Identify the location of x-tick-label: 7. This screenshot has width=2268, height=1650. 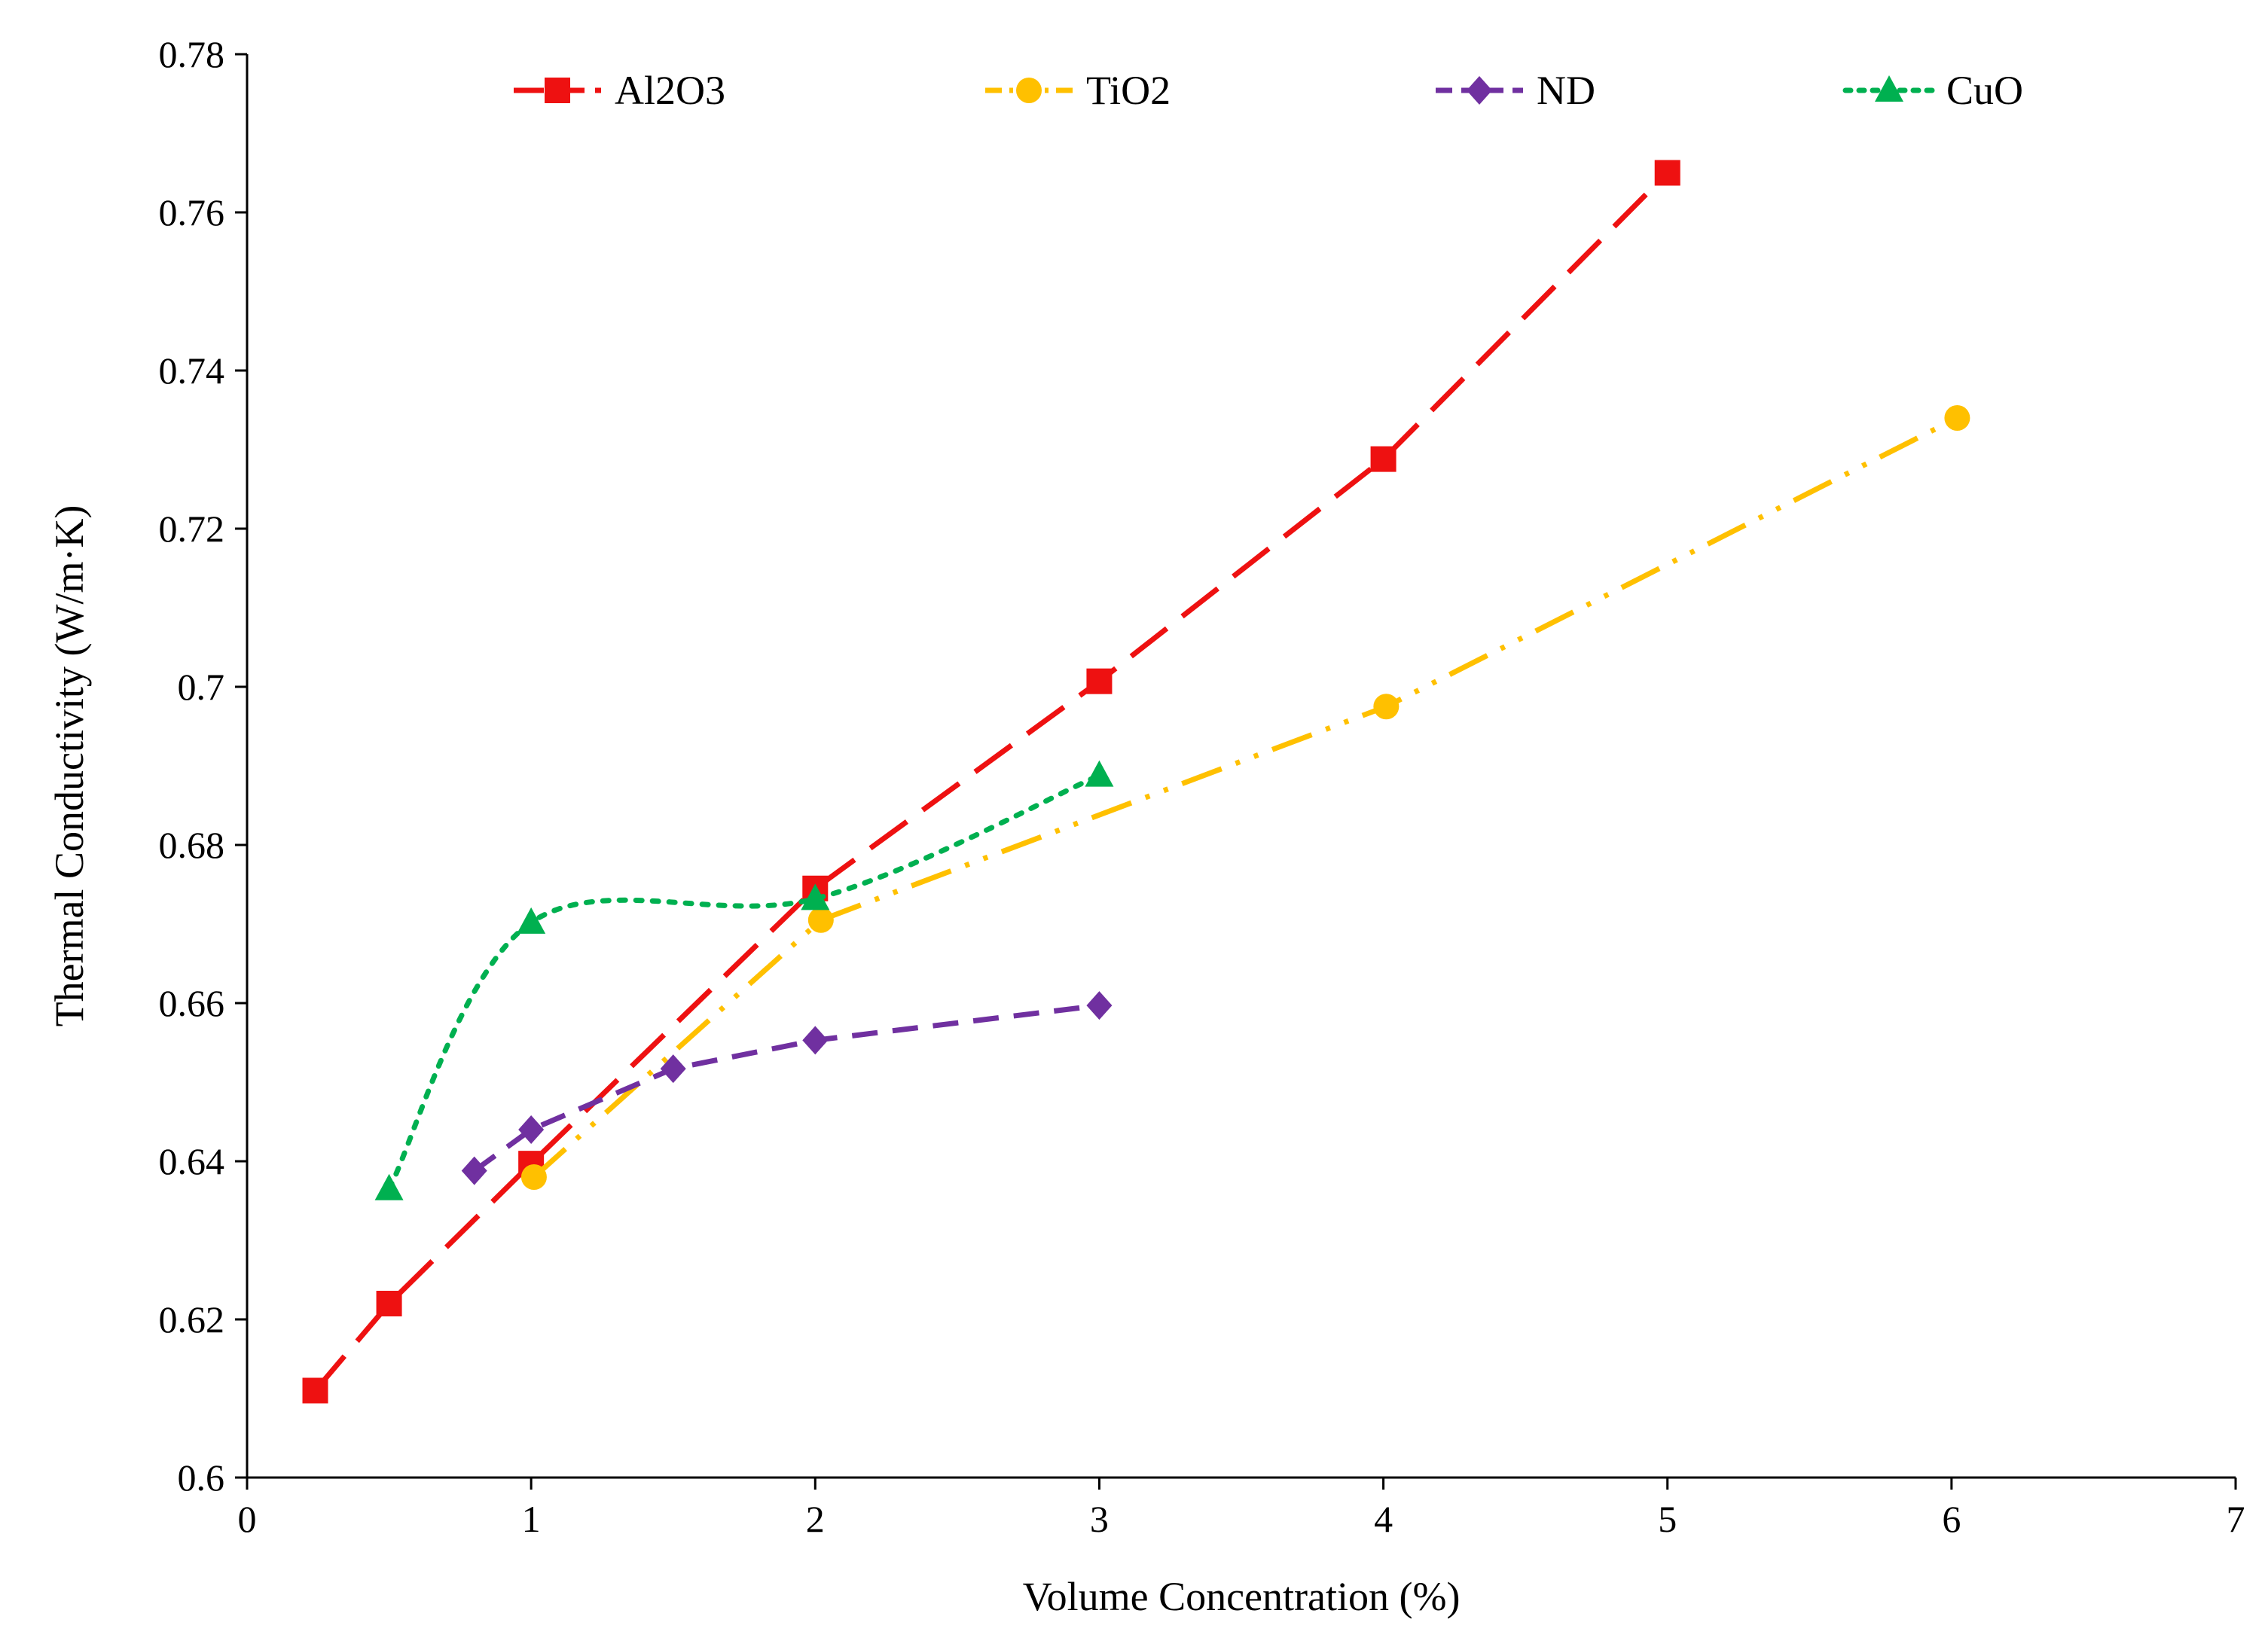
(2236, 1519).